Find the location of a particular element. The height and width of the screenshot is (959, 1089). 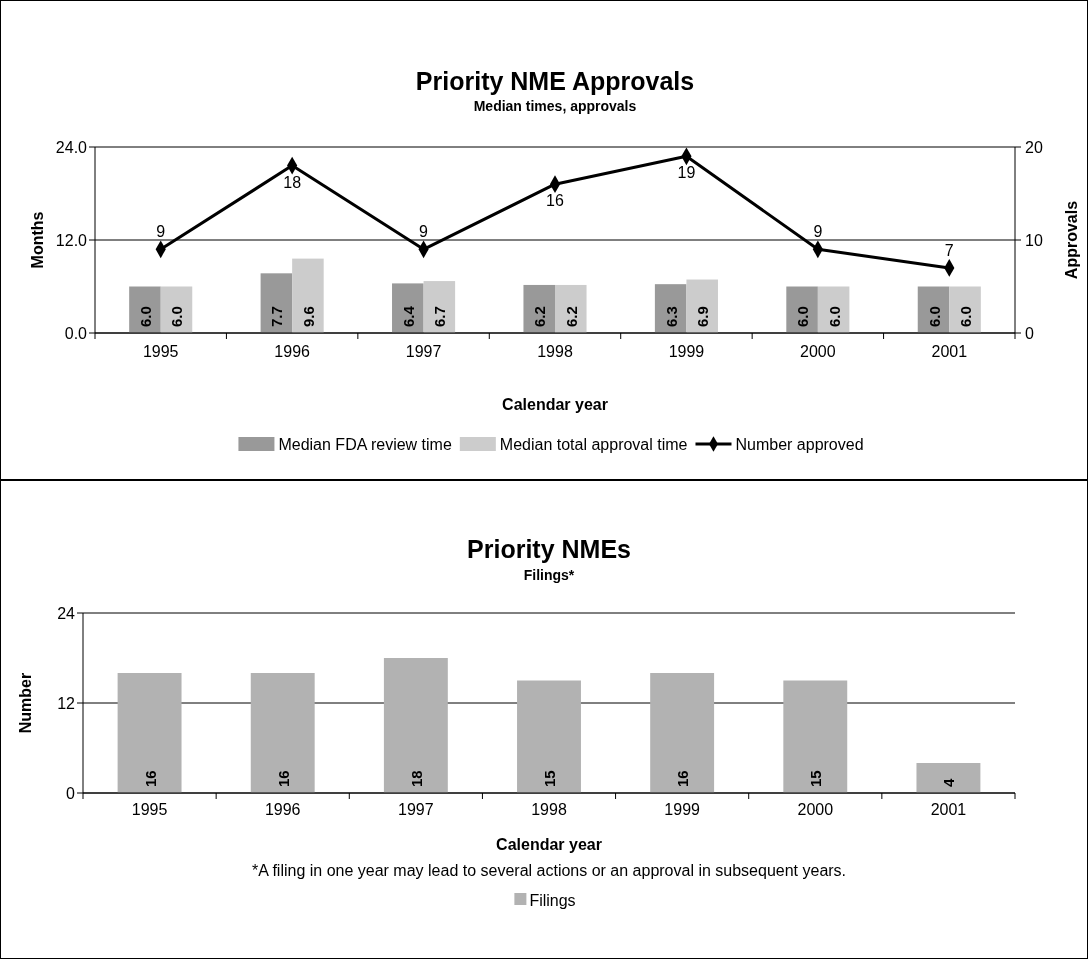

y2-tick-label: 10 is located at coordinates (1034, 240).